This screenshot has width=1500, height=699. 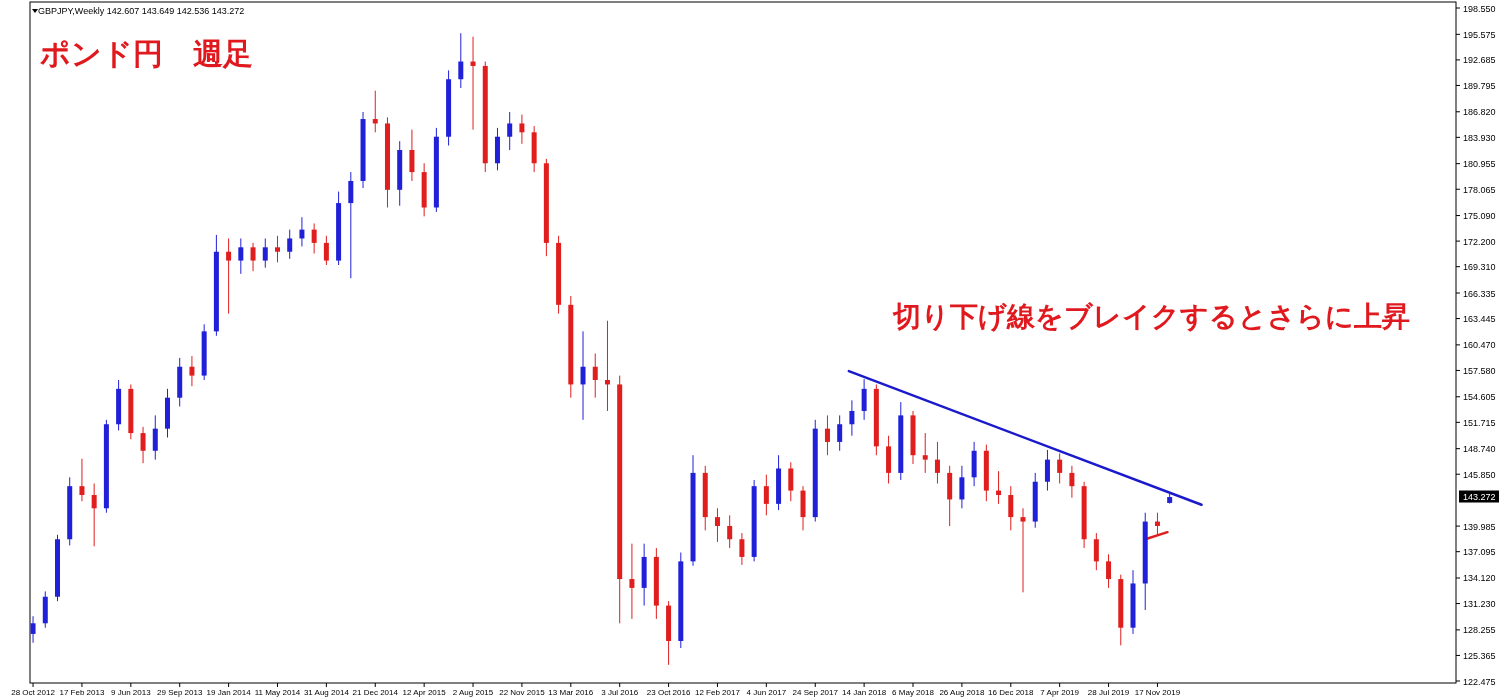 I want to click on x-tick-label: 9 Jun 2013, so click(x=131, y=692).